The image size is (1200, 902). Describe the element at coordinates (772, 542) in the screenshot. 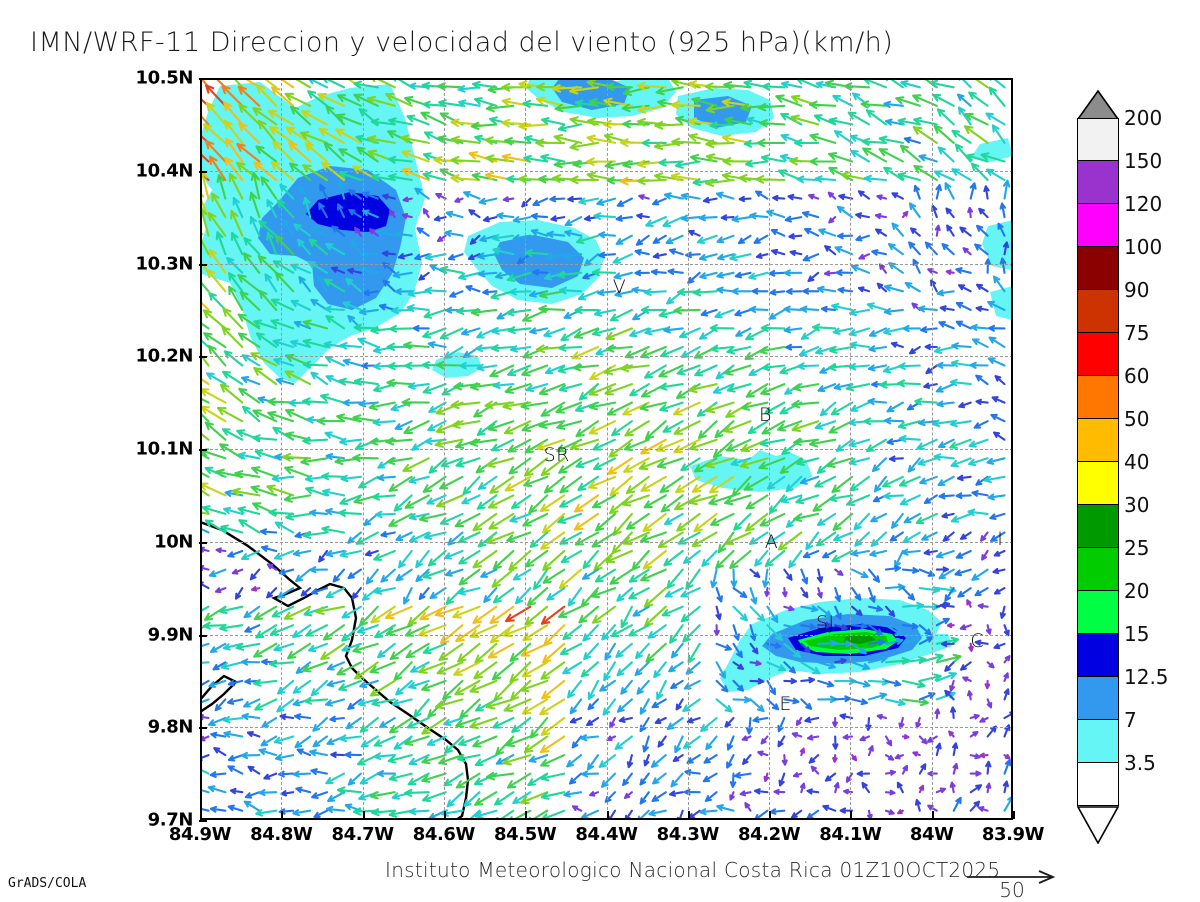

I see `map-label-a: A` at that location.